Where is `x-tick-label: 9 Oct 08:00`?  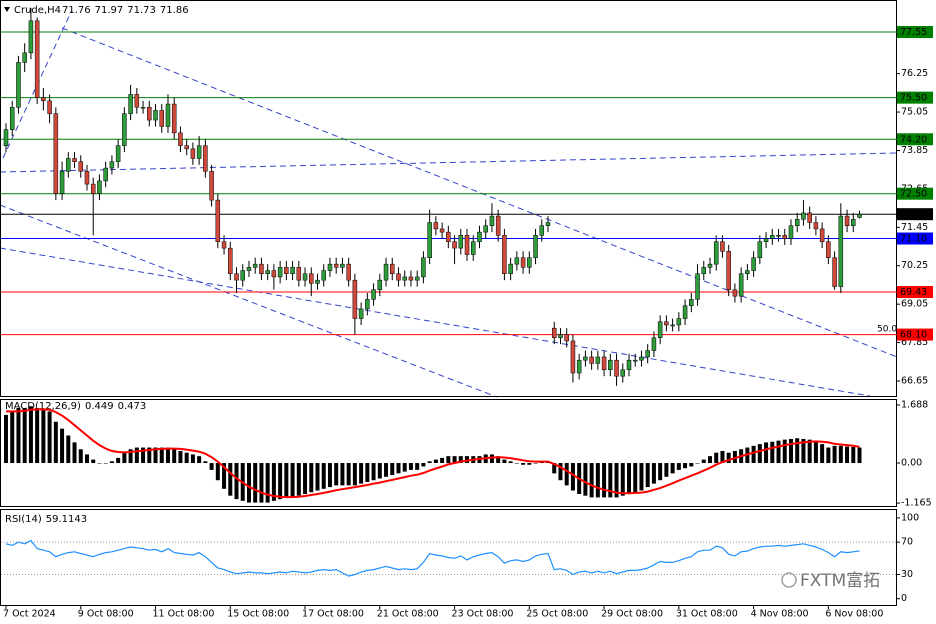
x-tick-label: 9 Oct 08:00 is located at coordinates (106, 614).